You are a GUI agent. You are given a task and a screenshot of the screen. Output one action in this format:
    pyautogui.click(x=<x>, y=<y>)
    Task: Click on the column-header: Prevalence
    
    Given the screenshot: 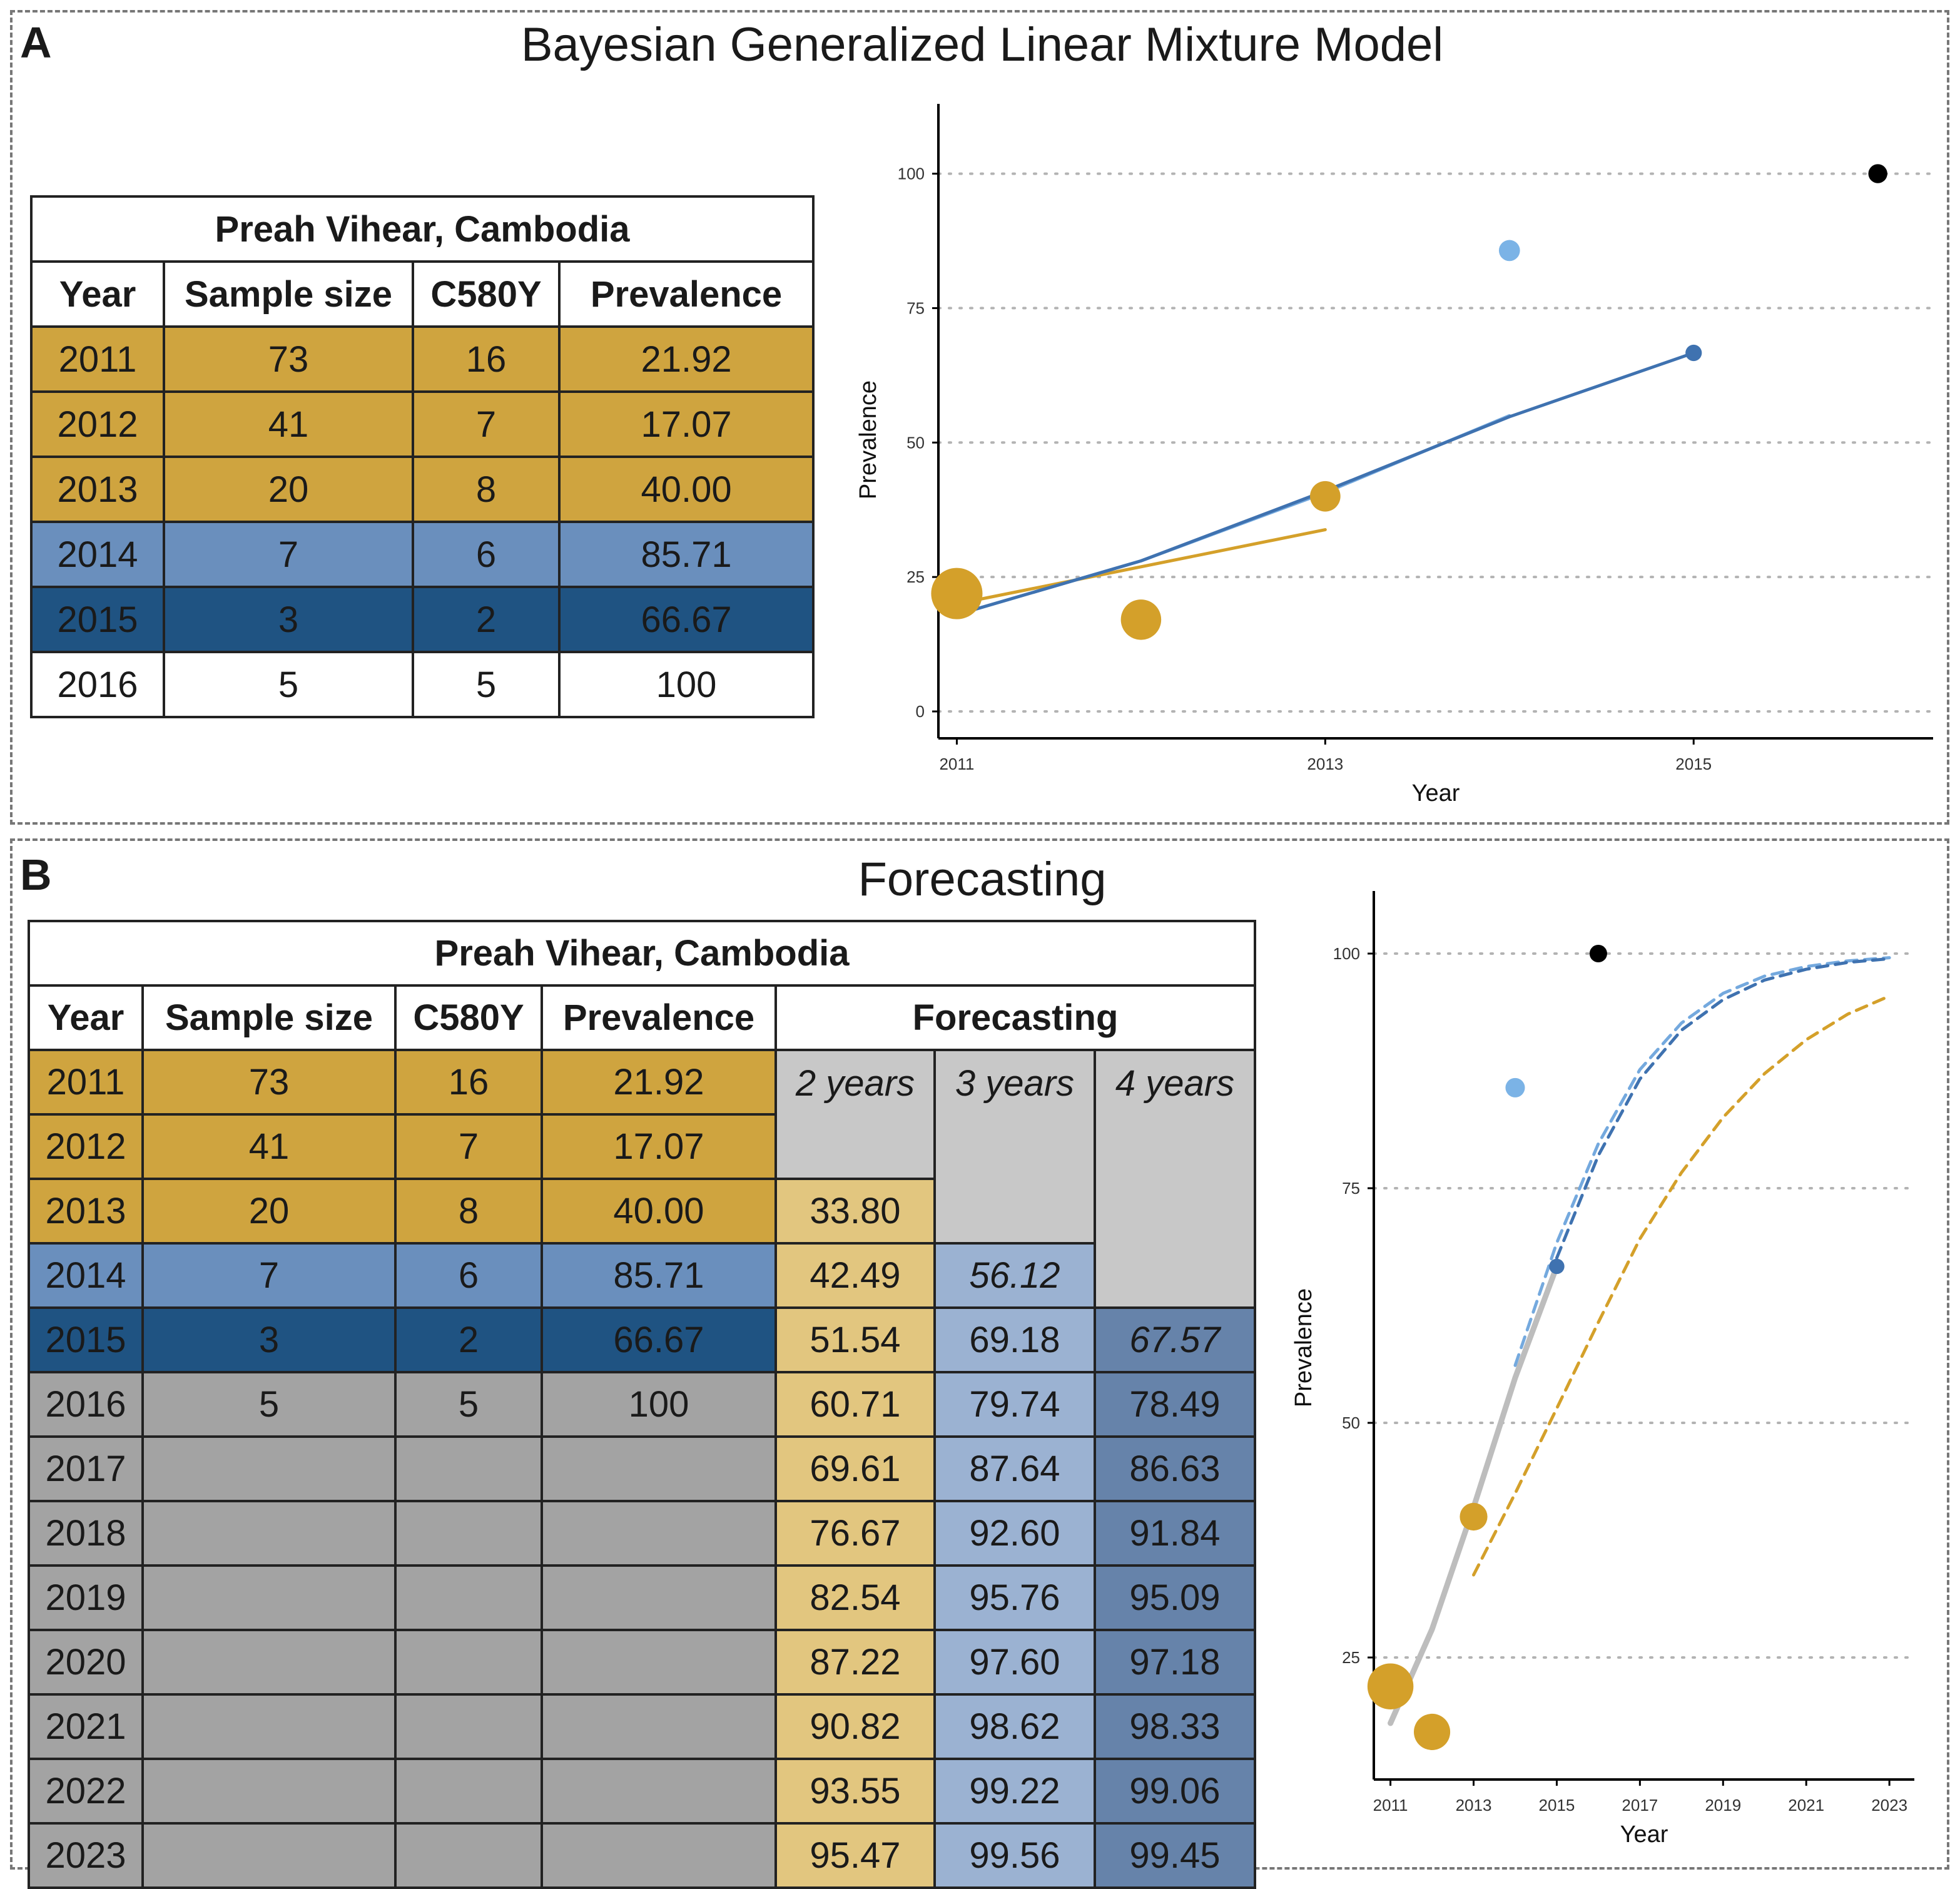 What is the action you would take?
    pyautogui.click(x=659, y=1018)
    